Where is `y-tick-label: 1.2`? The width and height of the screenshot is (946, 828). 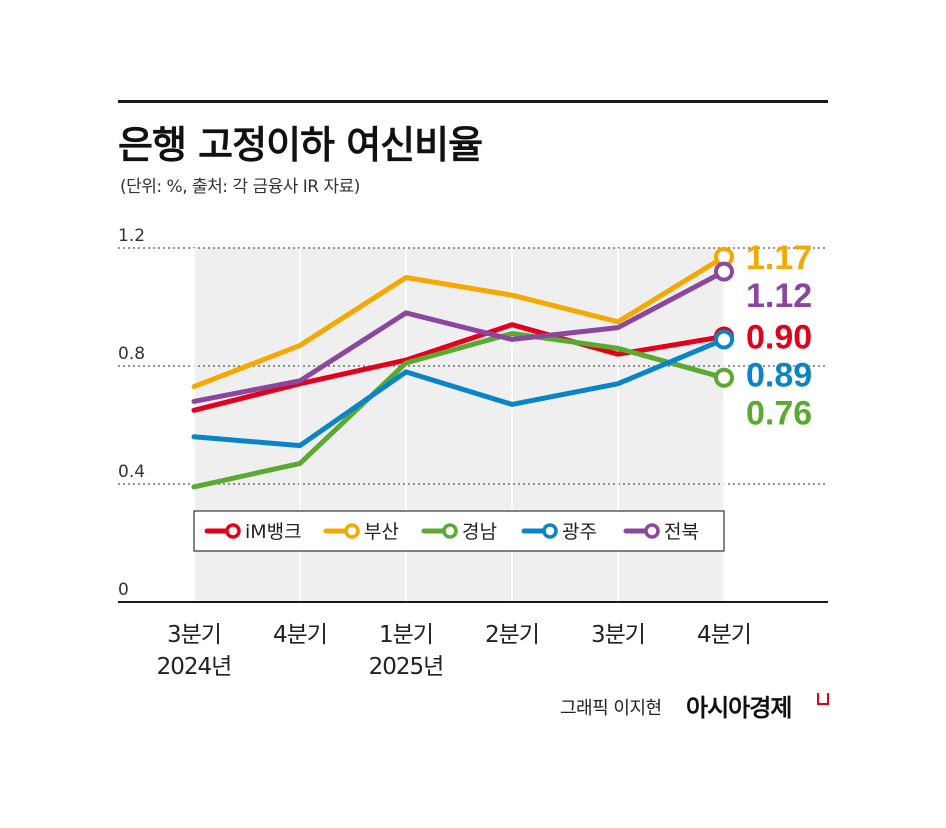
y-tick-label: 1.2 is located at coordinates (131, 236).